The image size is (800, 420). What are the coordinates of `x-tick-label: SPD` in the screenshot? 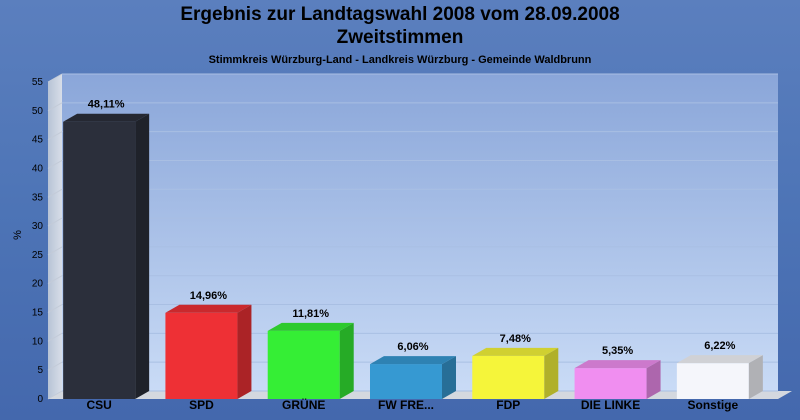 It's located at (201, 405).